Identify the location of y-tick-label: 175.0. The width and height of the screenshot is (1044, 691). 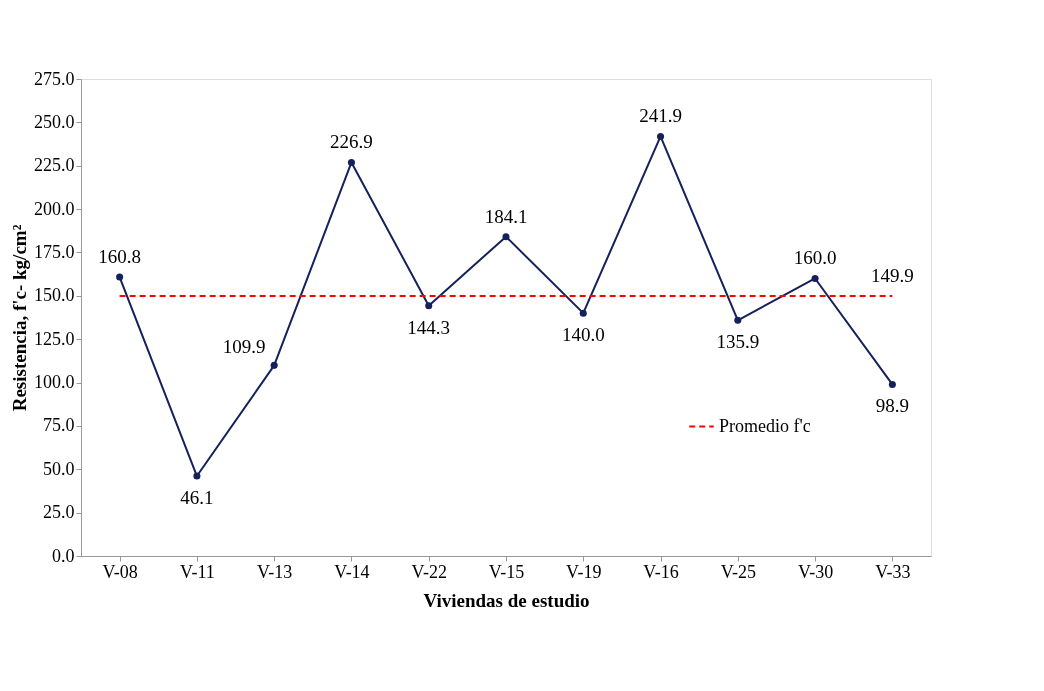
(54, 251).